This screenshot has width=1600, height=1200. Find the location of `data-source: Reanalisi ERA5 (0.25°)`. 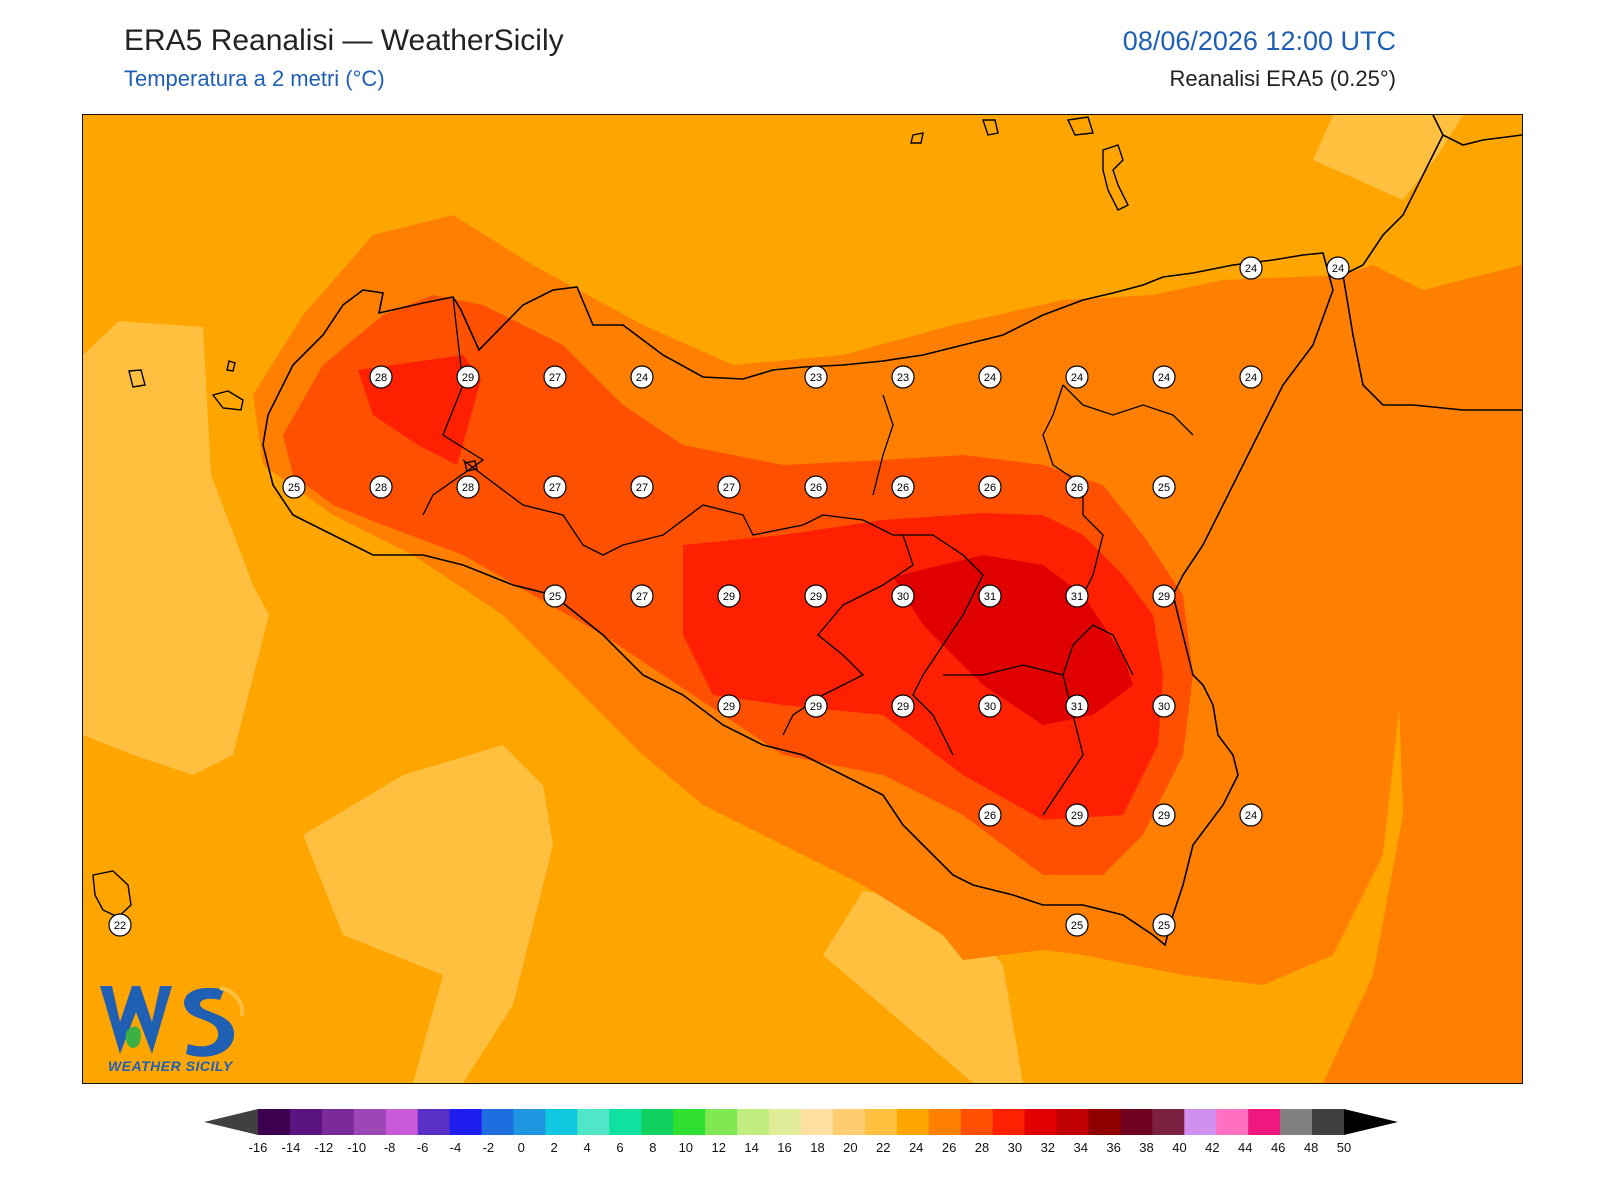

data-source: Reanalisi ERA5 (0.25°) is located at coordinates (1282, 78).